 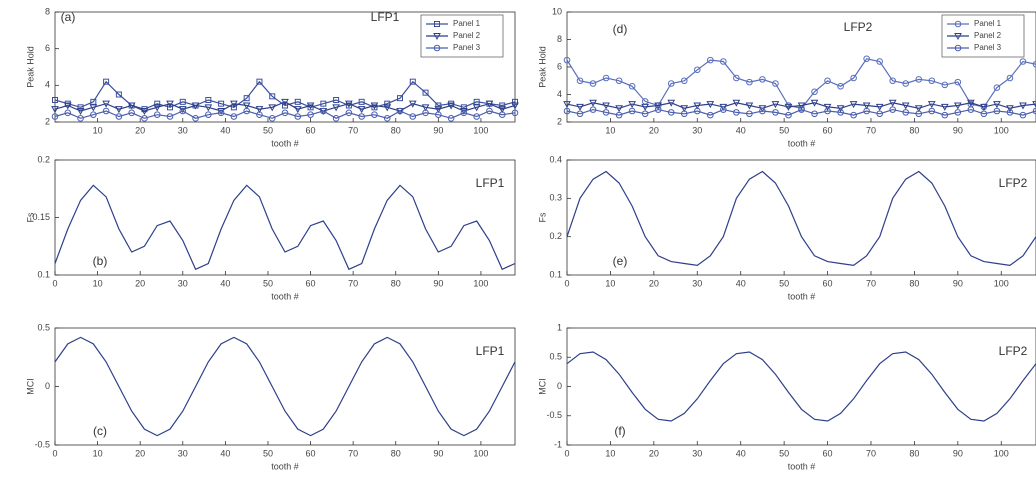 I want to click on legend-label: Panel 3, so click(x=467, y=47).